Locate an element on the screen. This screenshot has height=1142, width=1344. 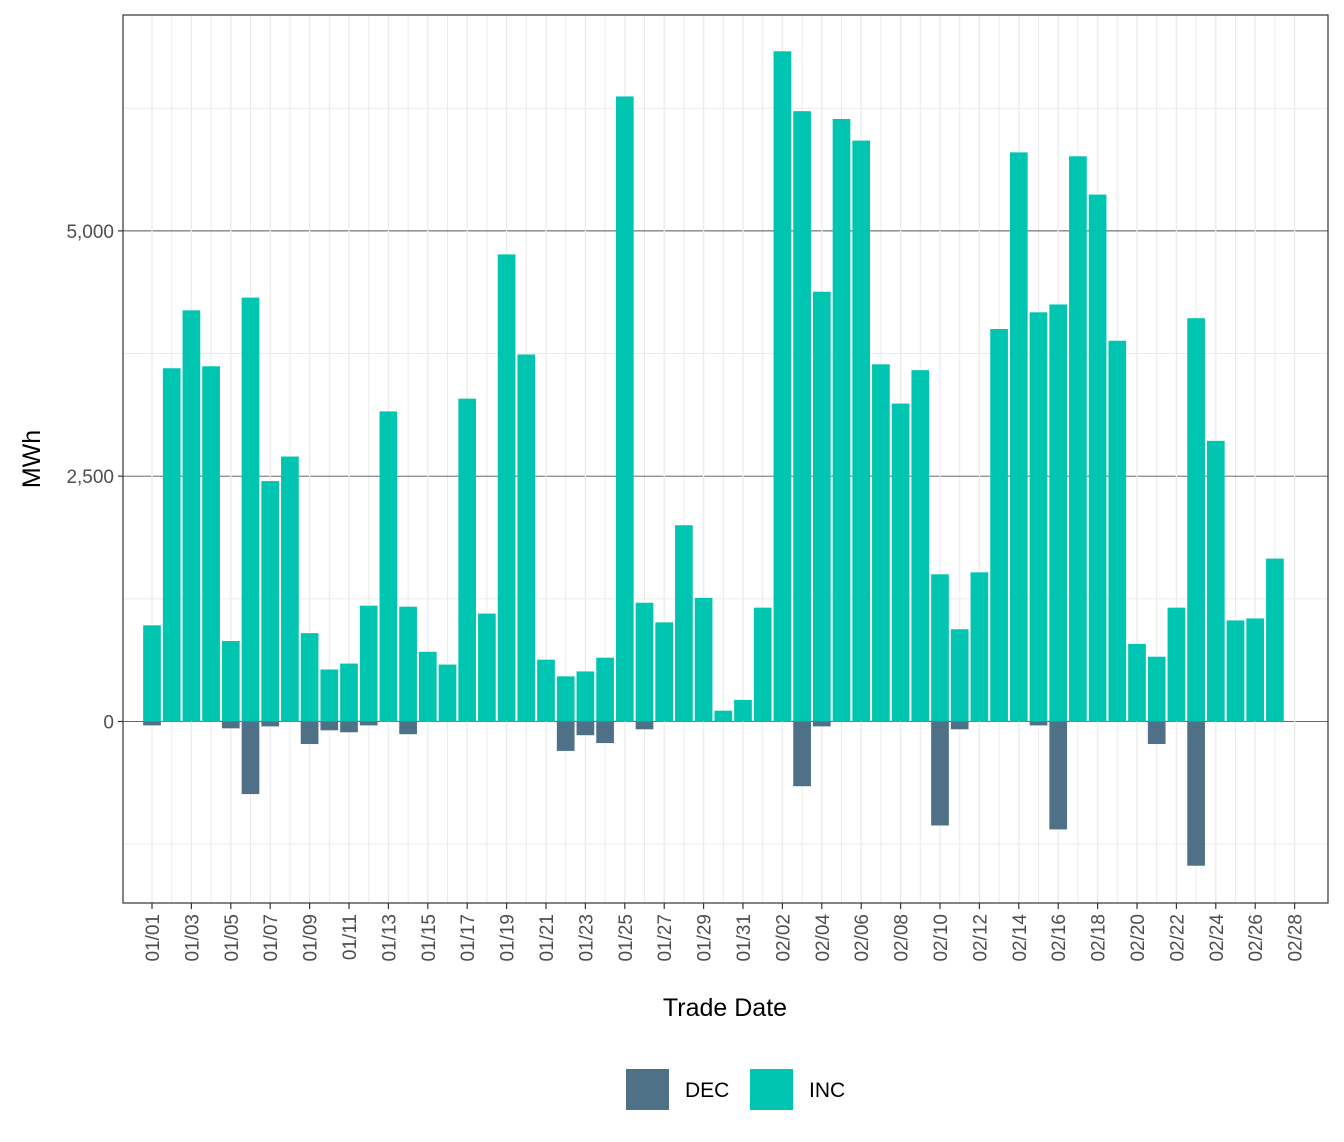
x-tick-label: 02/18 is located at coordinates (1099, 938).